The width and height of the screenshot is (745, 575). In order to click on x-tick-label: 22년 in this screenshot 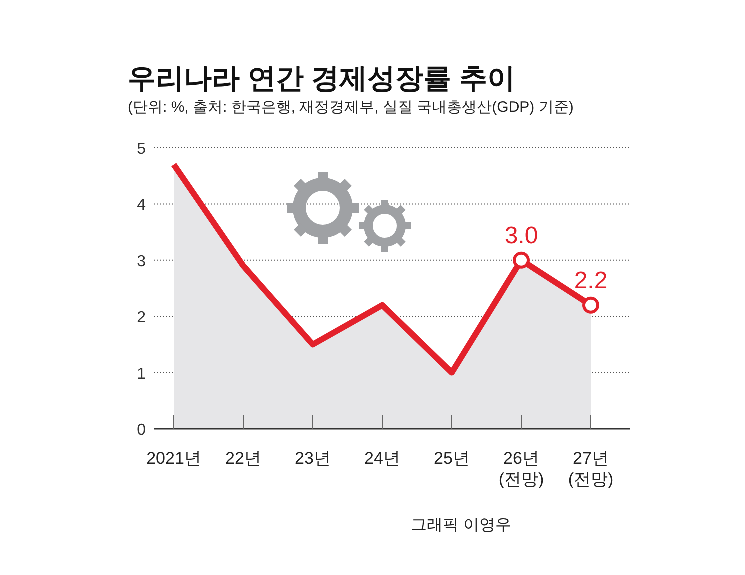, I will do `click(244, 458)`.